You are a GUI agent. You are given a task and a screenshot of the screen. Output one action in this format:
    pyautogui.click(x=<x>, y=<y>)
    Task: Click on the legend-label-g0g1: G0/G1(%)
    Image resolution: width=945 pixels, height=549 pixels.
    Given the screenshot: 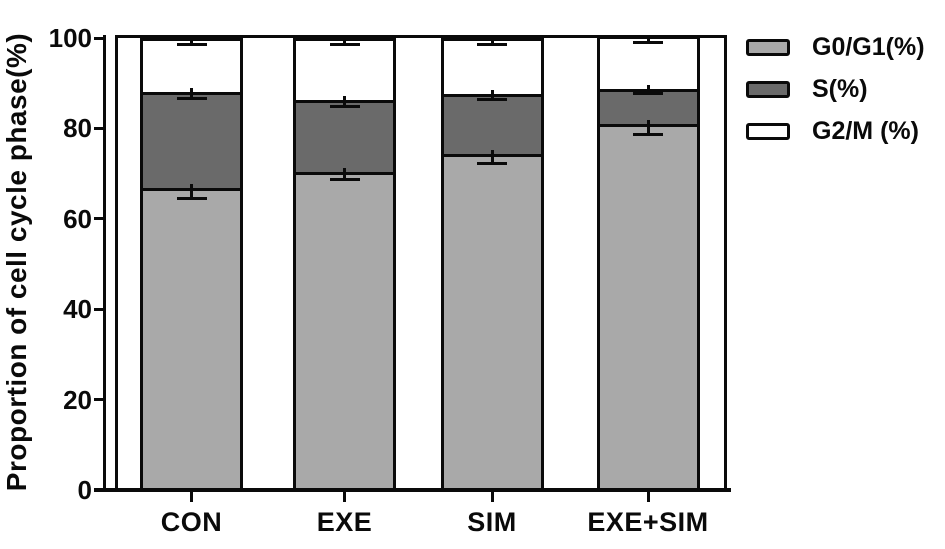 What is the action you would take?
    pyautogui.click(x=868, y=47)
    